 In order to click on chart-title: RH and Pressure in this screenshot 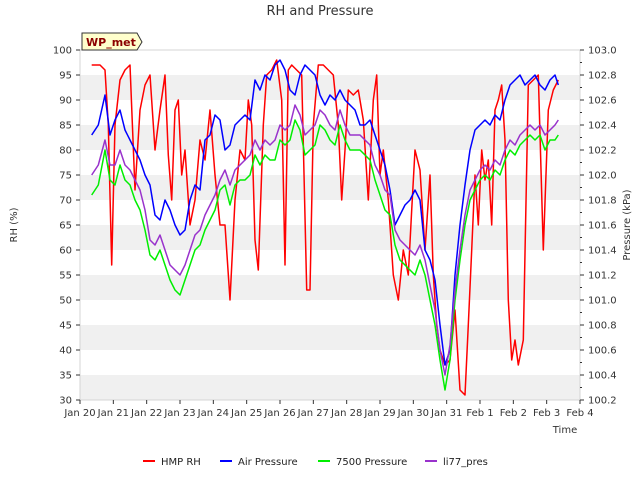, I will do `click(319, 11)`.